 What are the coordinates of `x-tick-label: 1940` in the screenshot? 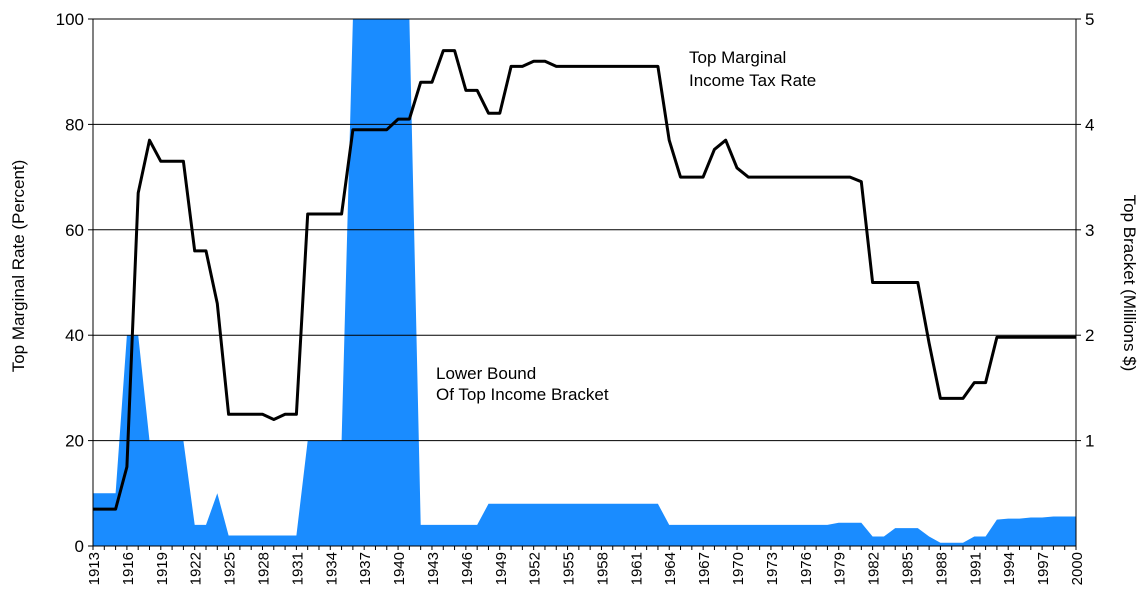 It's located at (399, 568).